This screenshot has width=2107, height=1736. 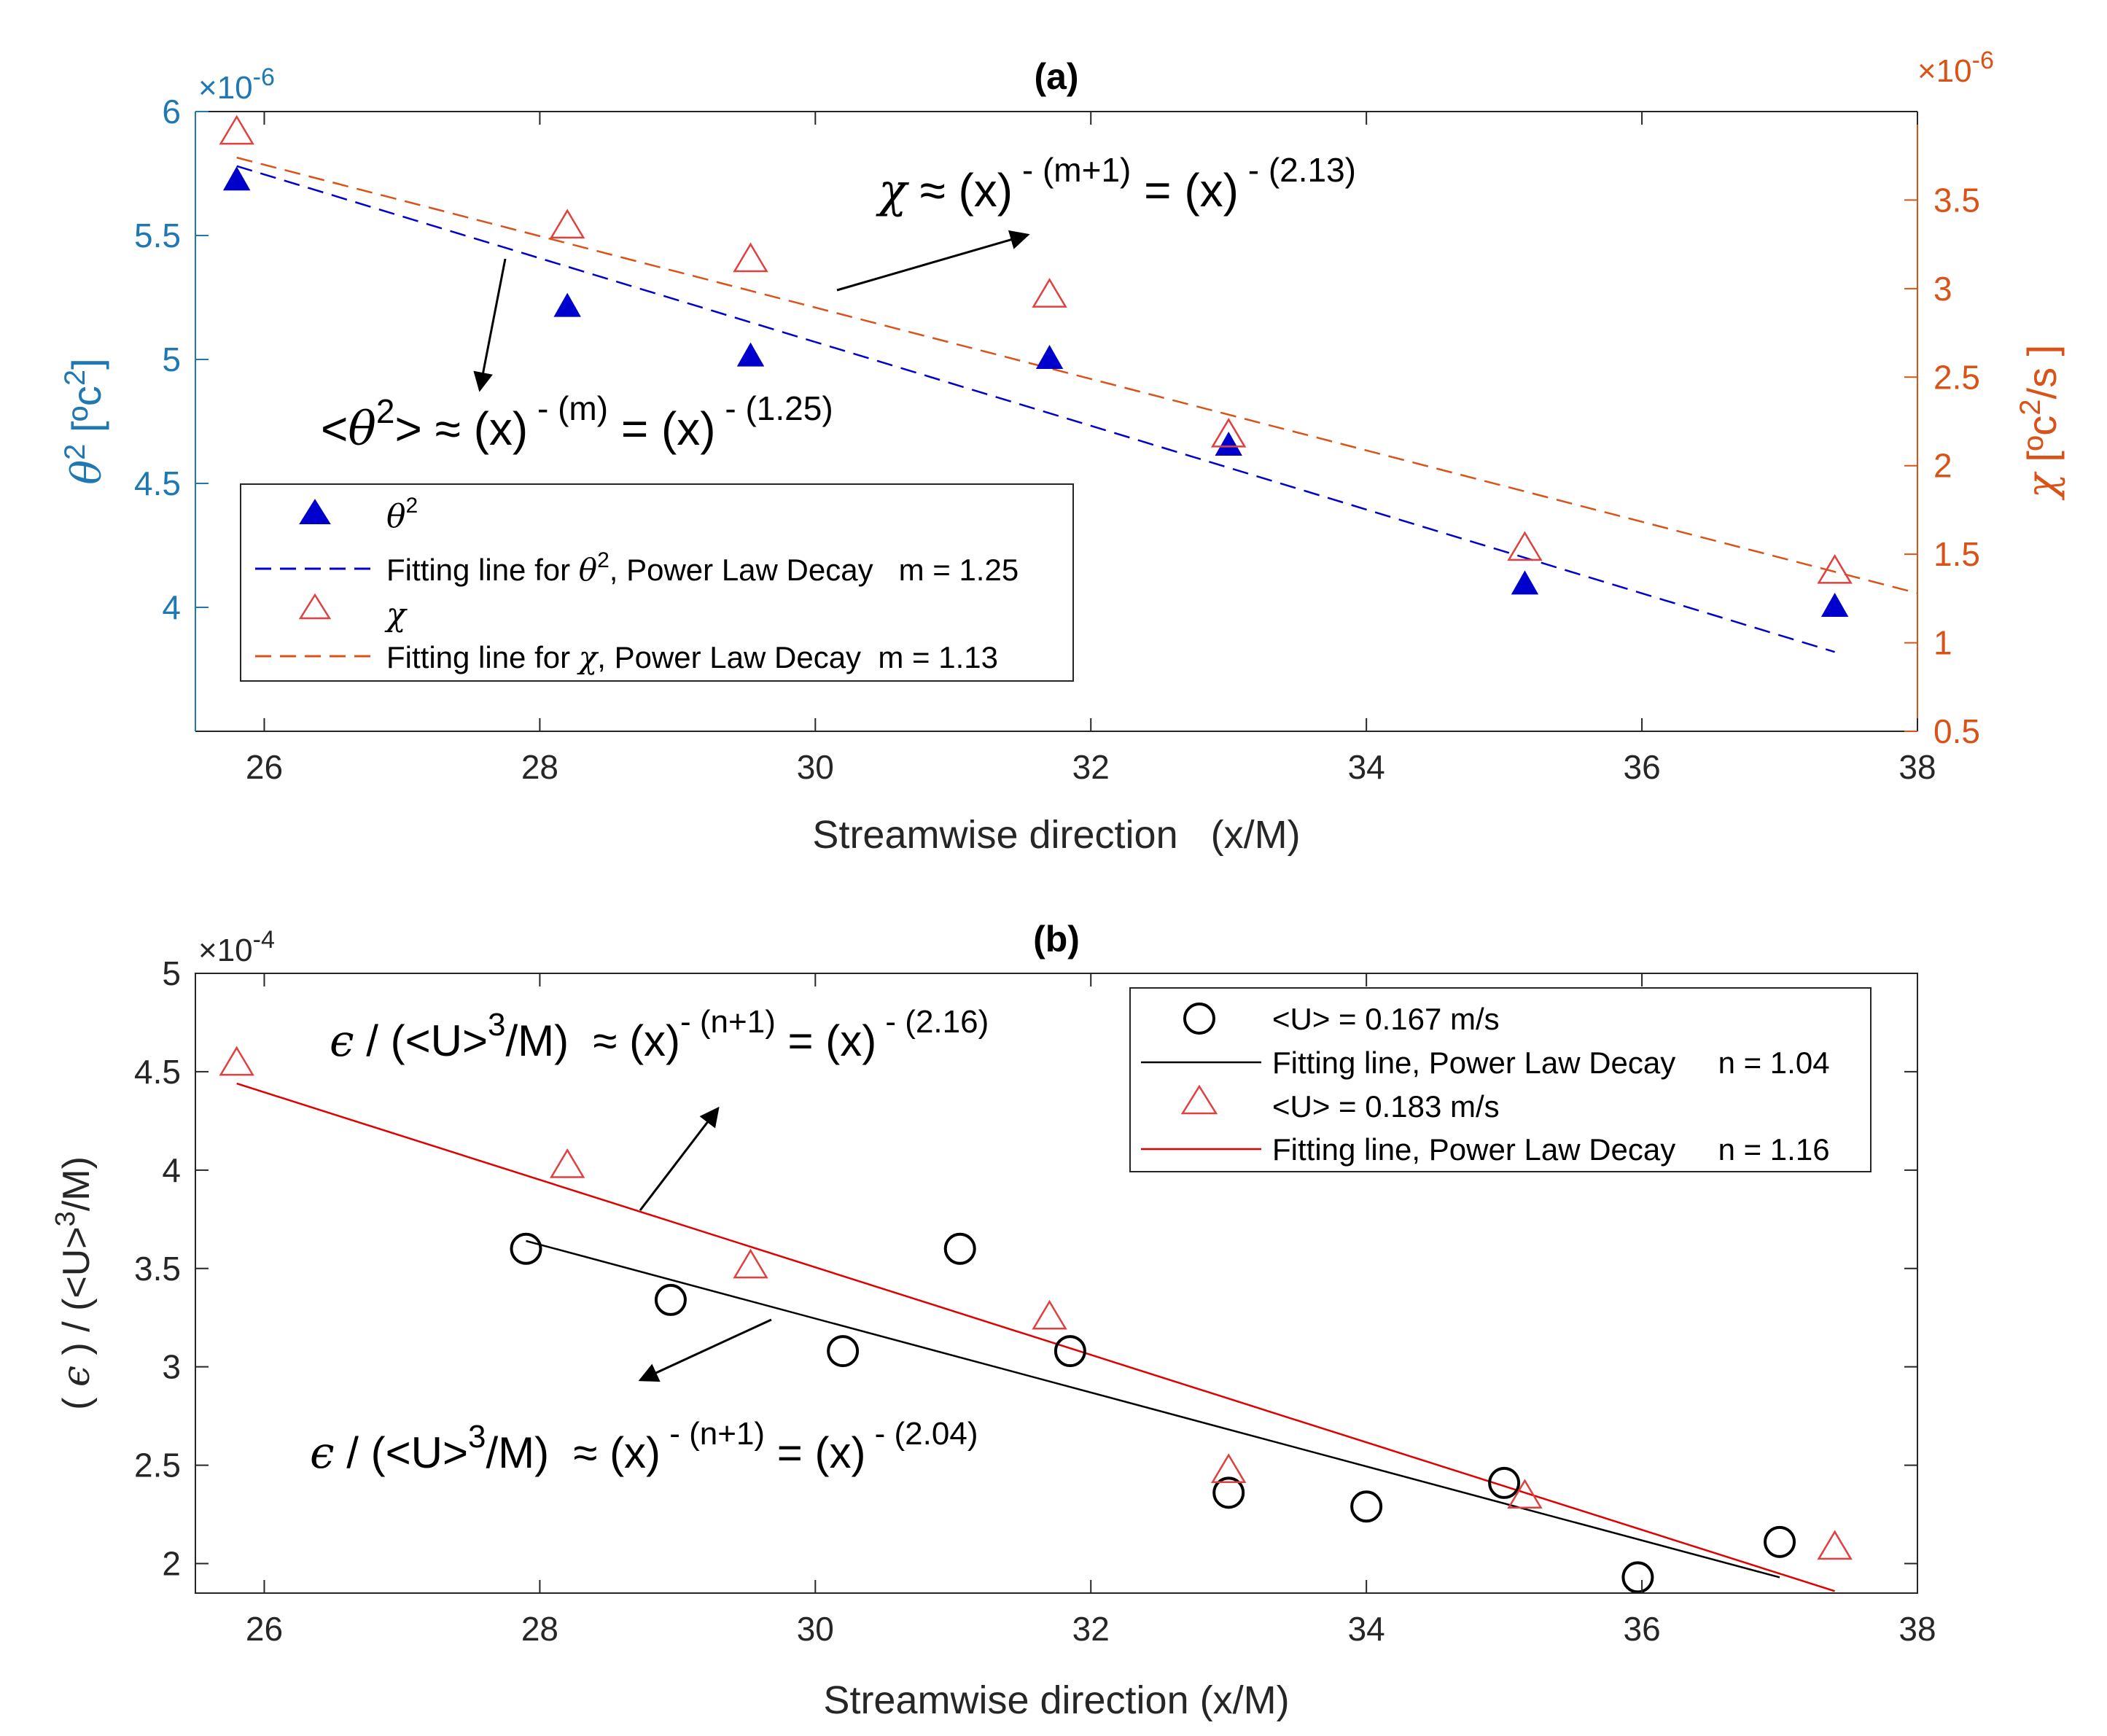 What do you see at coordinates (705, 1350) in the screenshot?
I see `arrow-eps-bottom` at bounding box center [705, 1350].